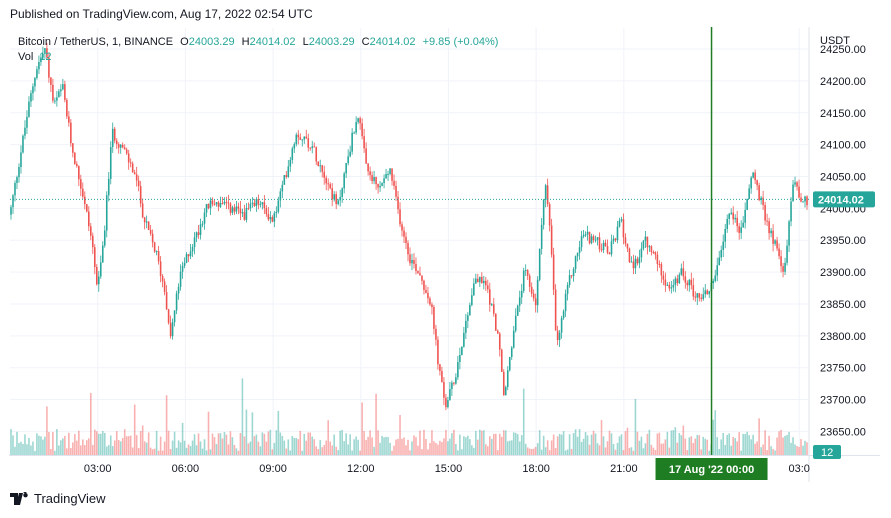 The image size is (891, 518). I want to click on time-tick-label: 21:00, so click(624, 469).